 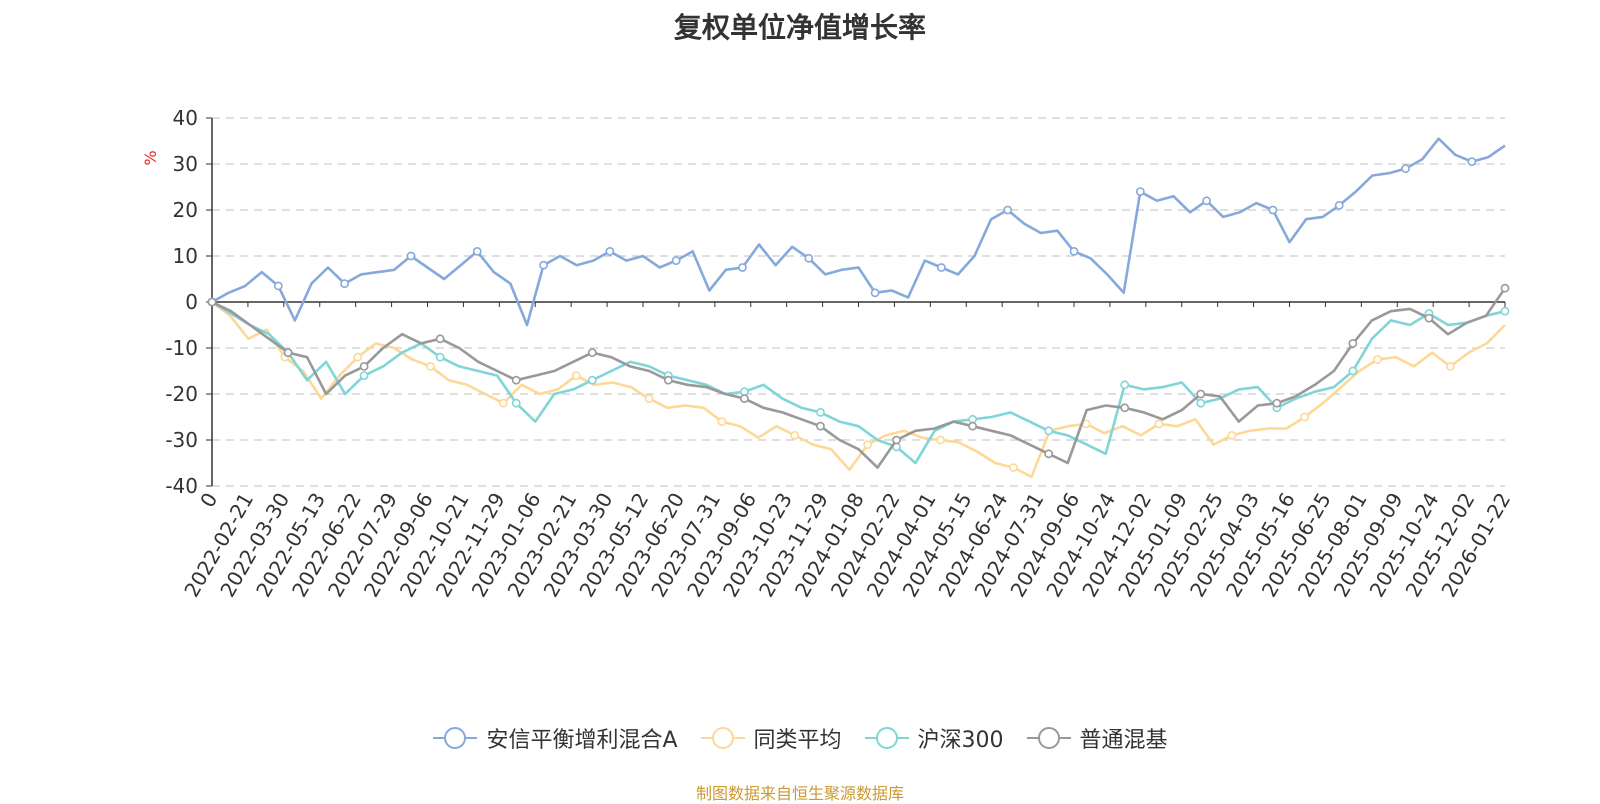 I want to click on y-tick-label: 0, so click(x=191, y=302).